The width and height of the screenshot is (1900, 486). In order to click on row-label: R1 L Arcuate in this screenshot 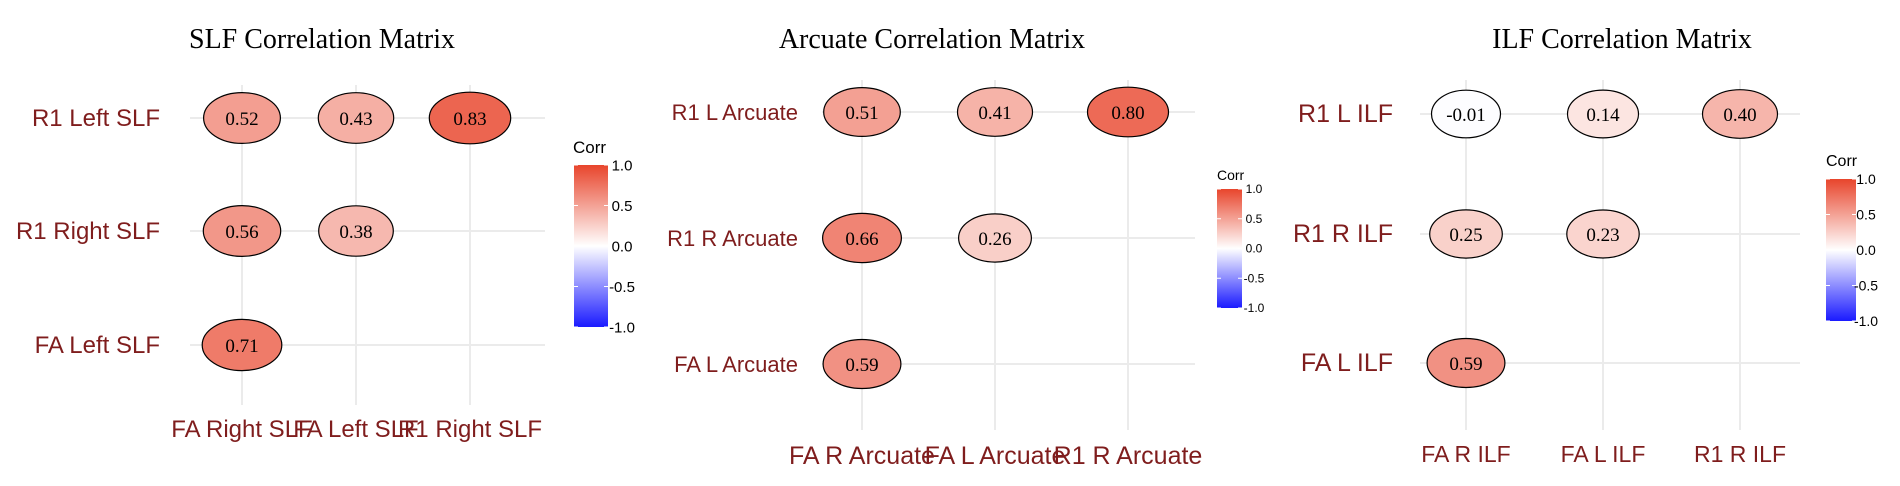, I will do `click(735, 112)`.